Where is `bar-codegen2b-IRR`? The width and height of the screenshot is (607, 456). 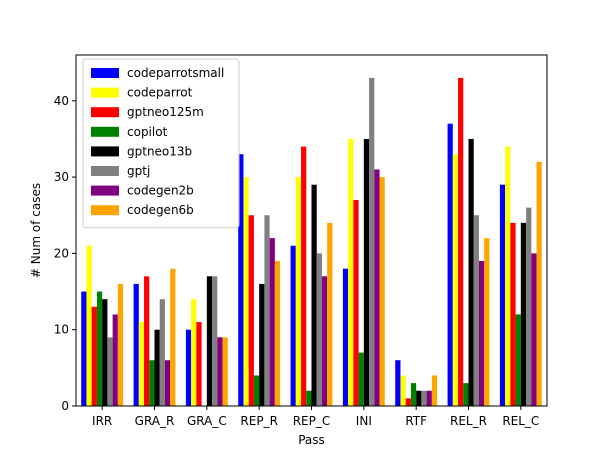
bar-codegen2b-IRR is located at coordinates (115, 360).